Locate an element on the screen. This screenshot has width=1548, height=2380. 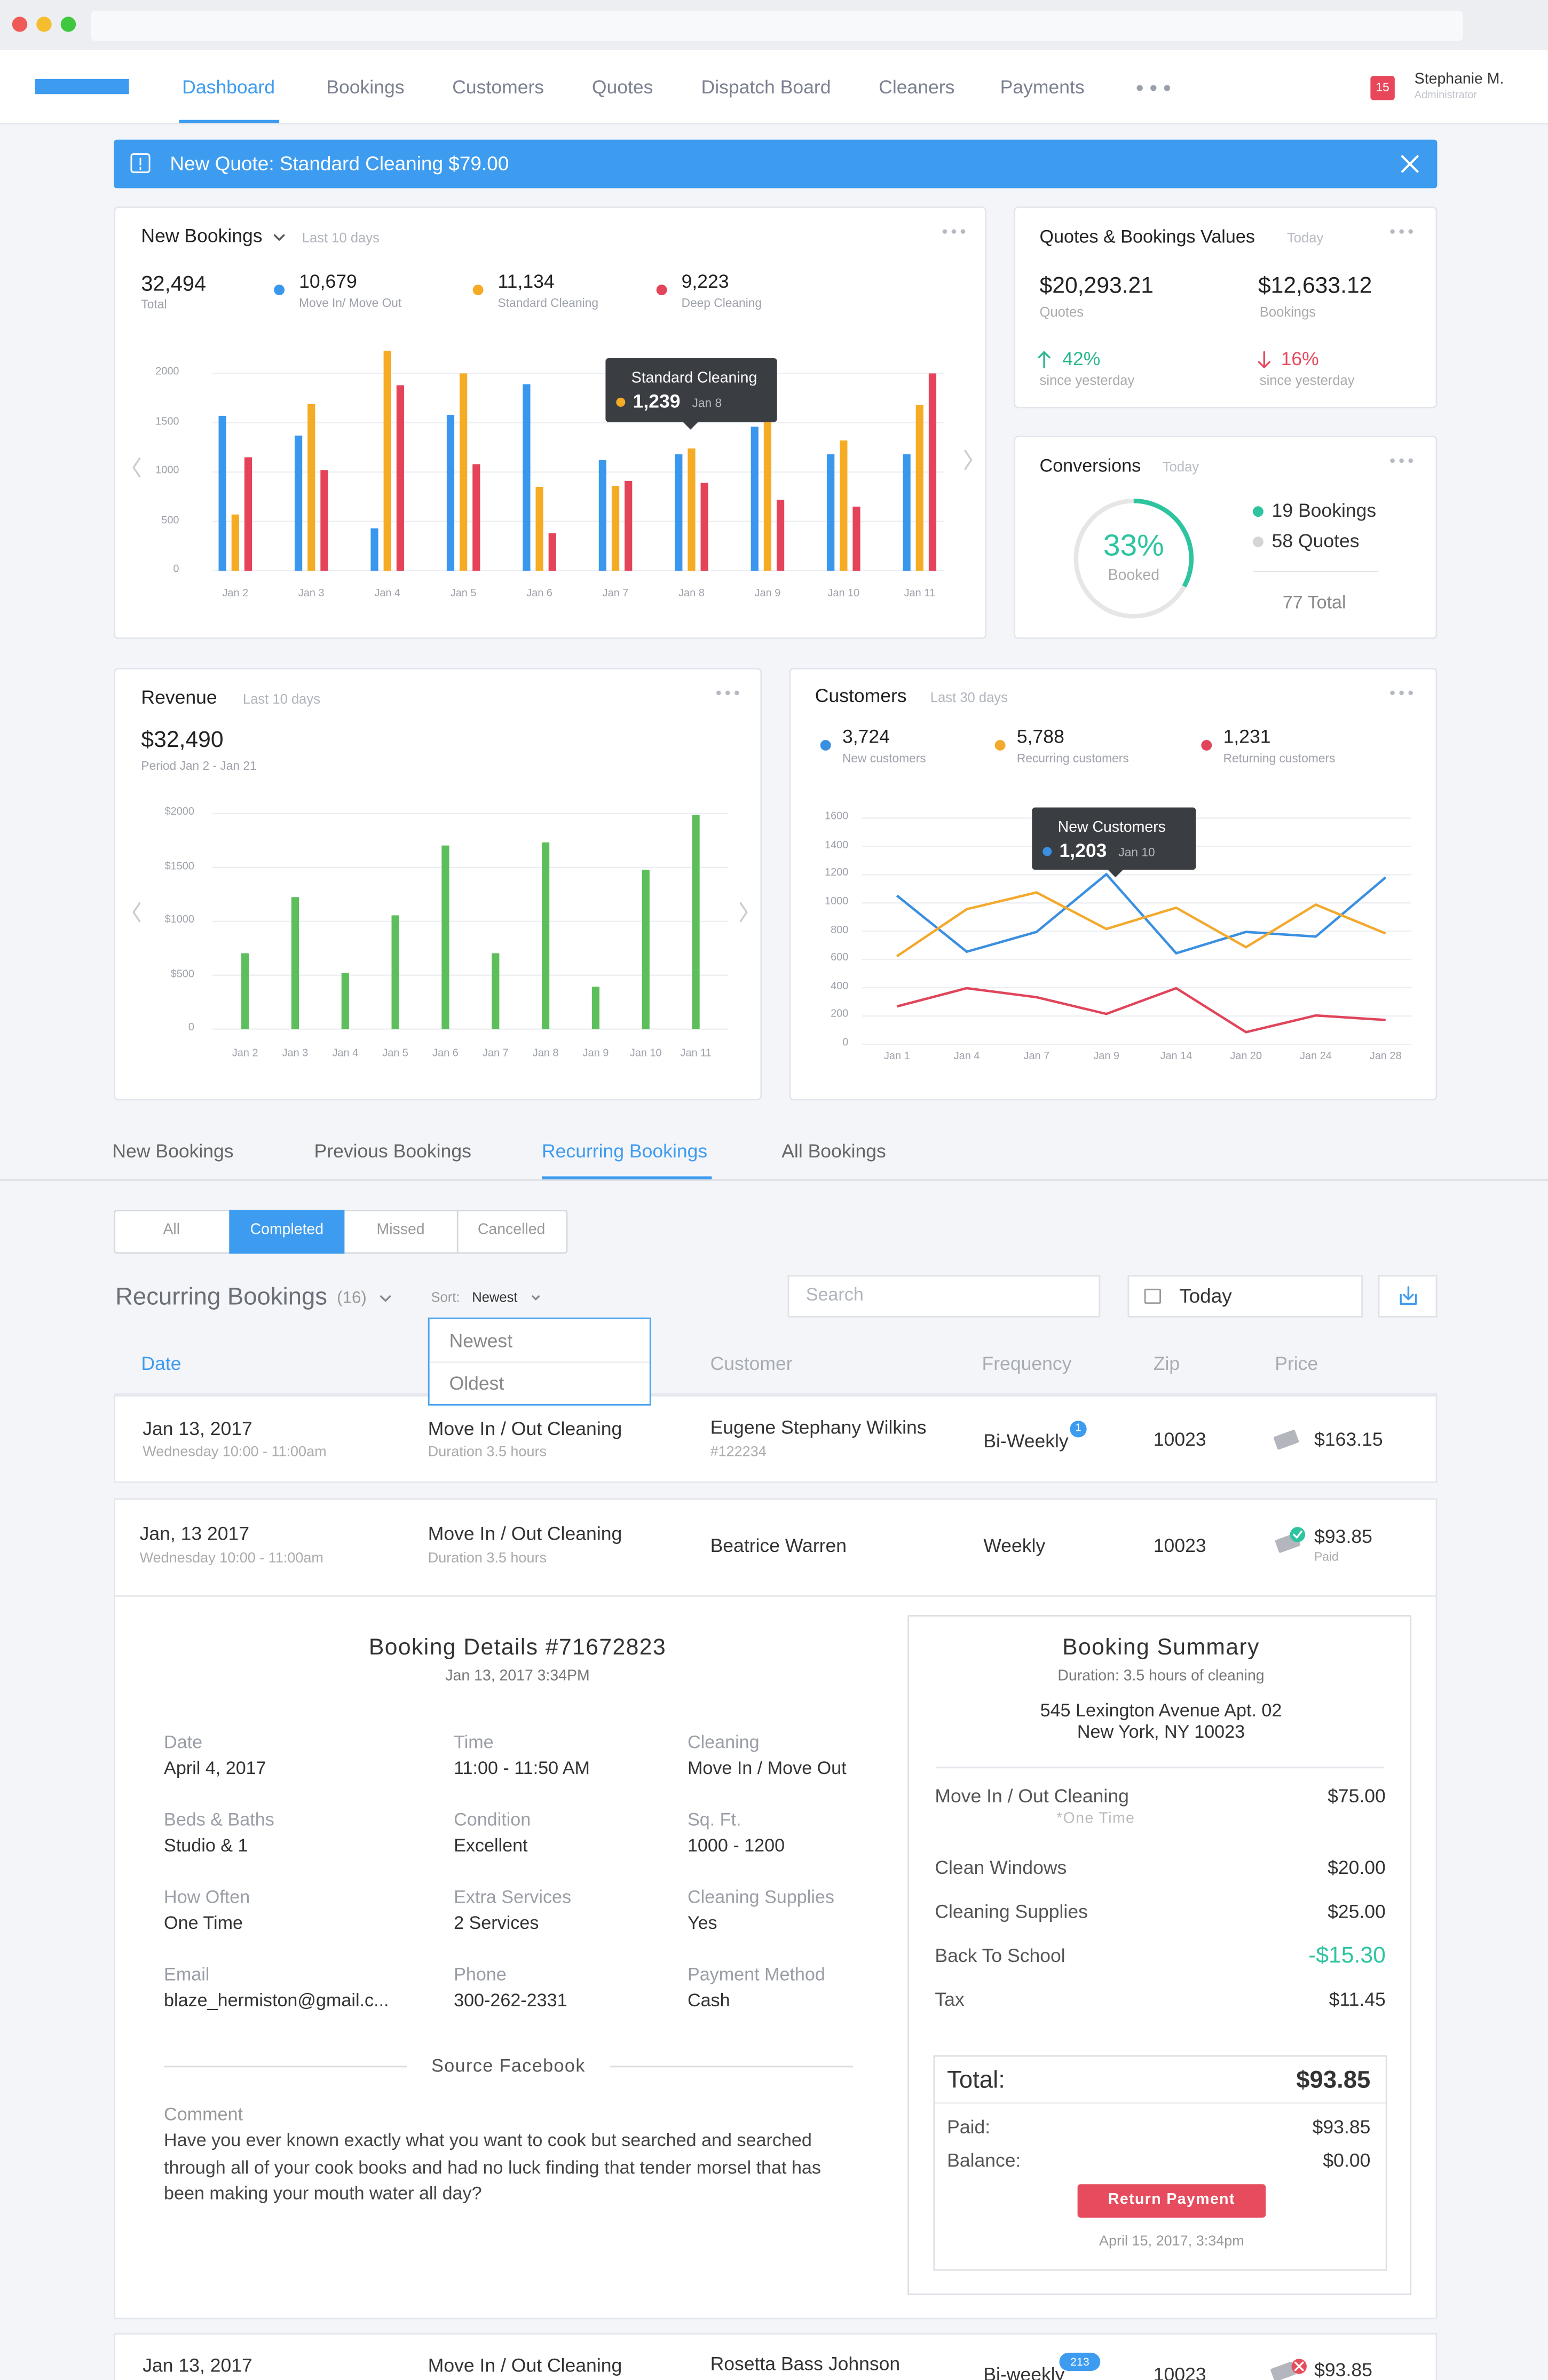
field-label: Date is located at coordinates (183, 1742).